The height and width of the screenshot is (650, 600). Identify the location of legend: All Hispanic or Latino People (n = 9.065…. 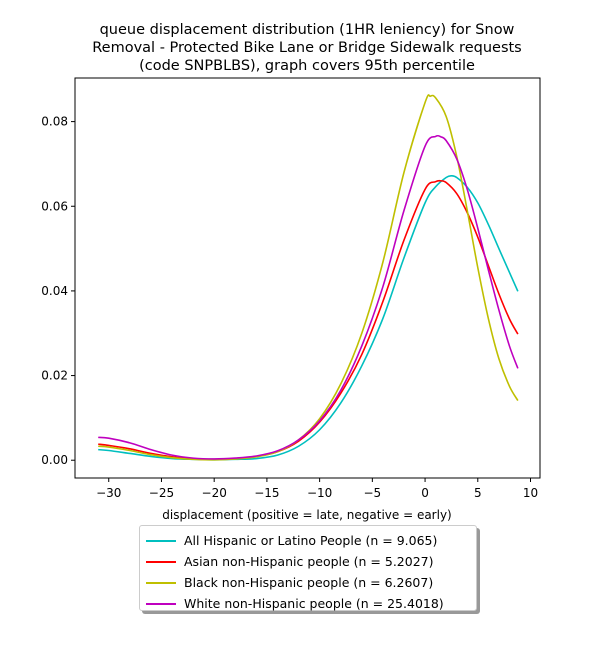
(308, 568).